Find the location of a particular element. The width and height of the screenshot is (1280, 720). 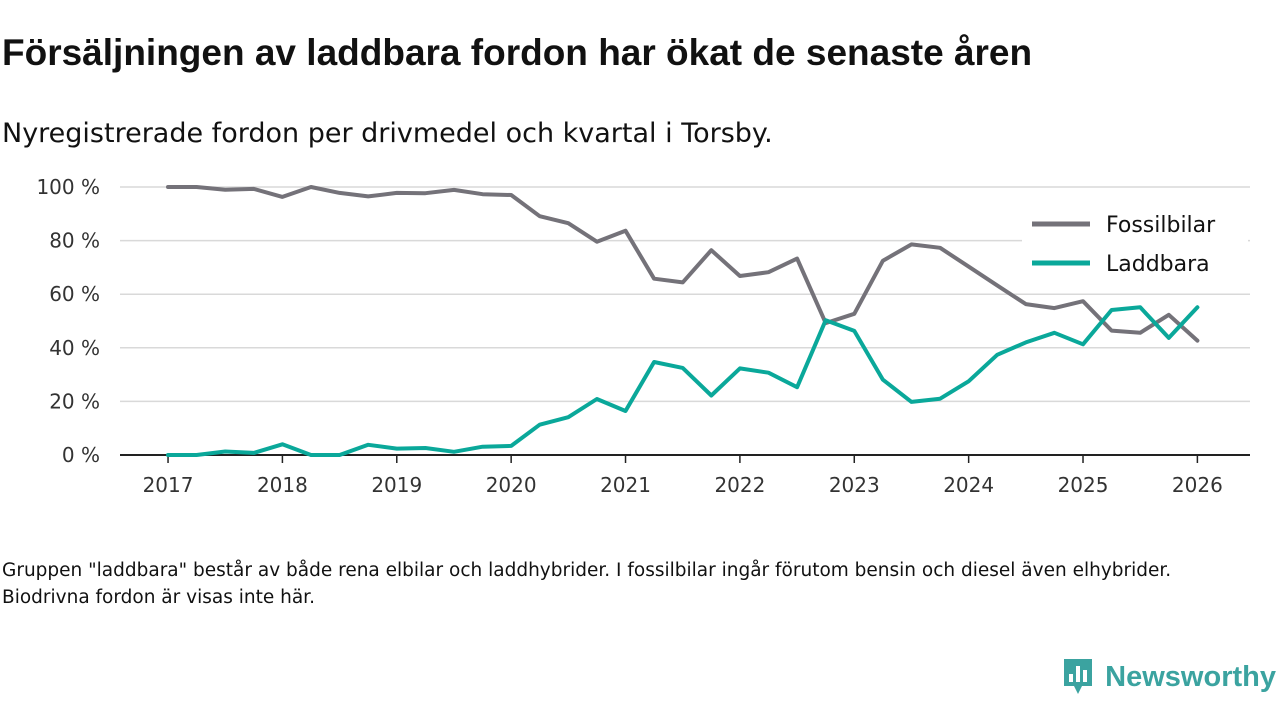

x-tick-label: 2021 is located at coordinates (625, 485).